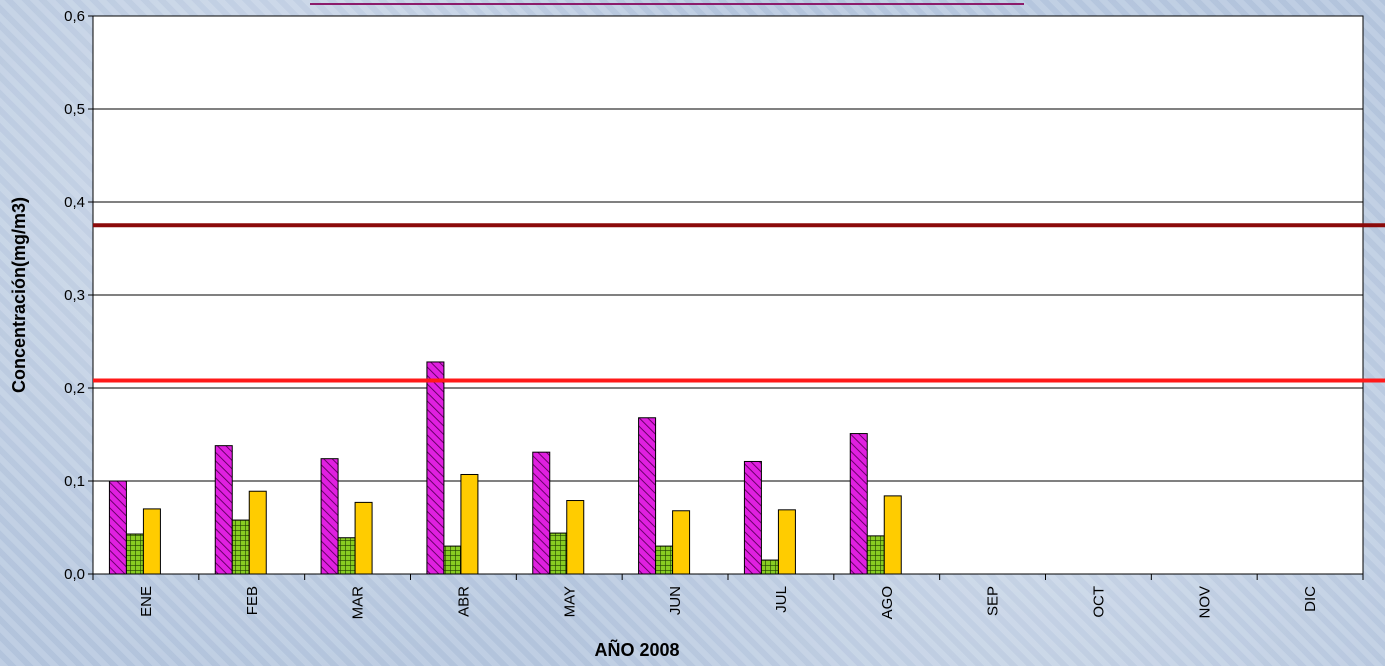  What do you see at coordinates (74, 109) in the screenshot?
I see `y-tick-label: 0,5` at bounding box center [74, 109].